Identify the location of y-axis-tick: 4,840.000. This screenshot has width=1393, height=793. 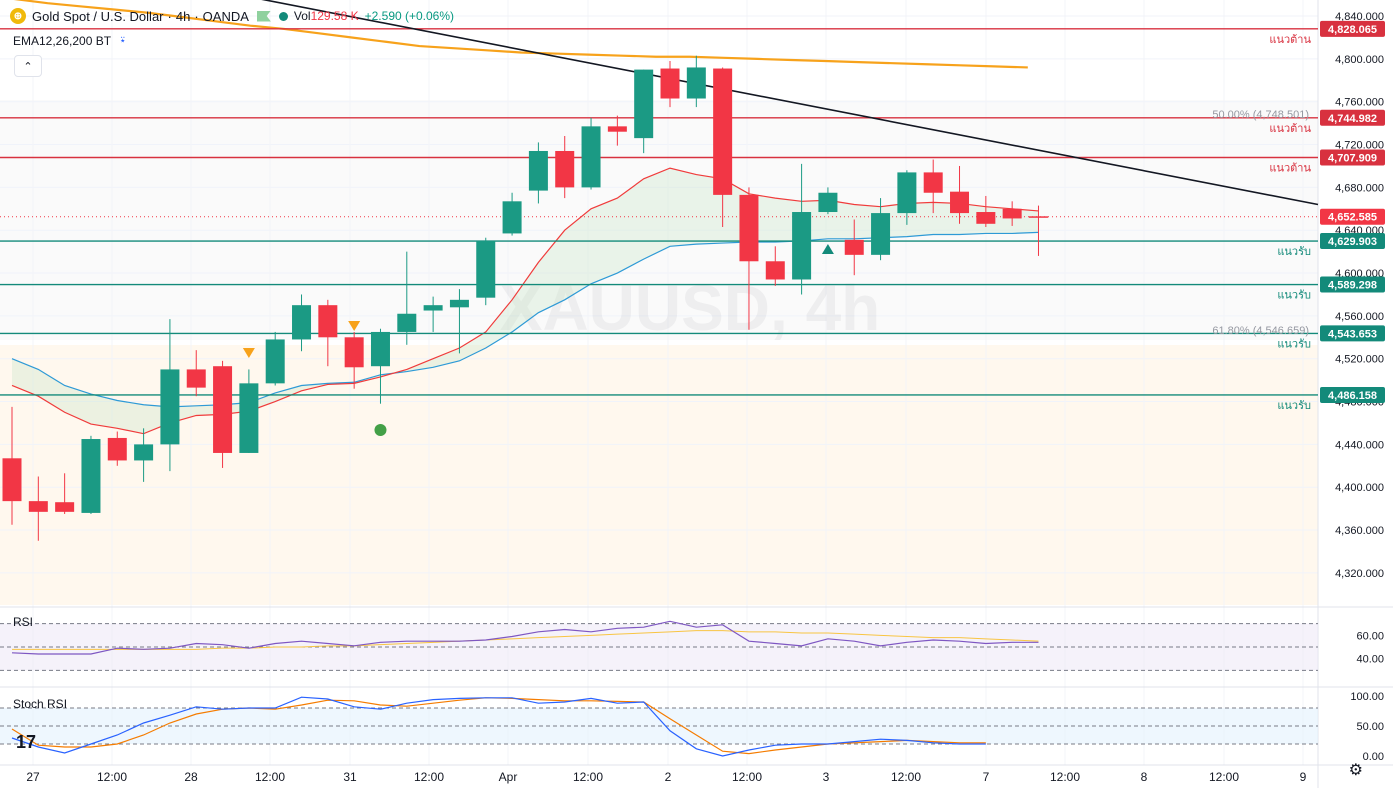
(1359, 17).